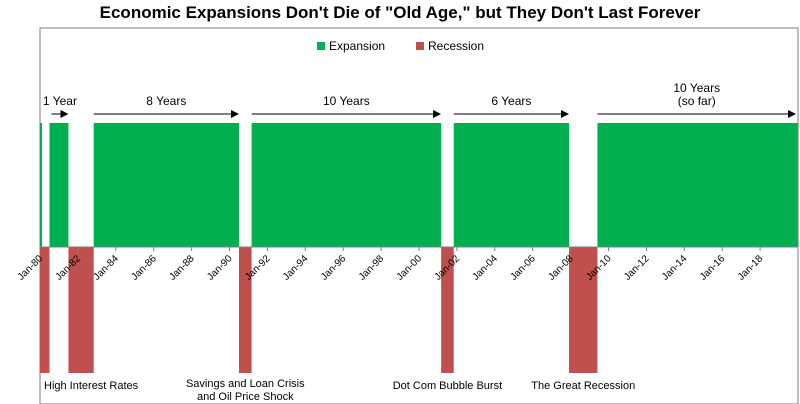 The image size is (800, 404). I want to click on recession-cause-label: The Great Recession, so click(583, 386).